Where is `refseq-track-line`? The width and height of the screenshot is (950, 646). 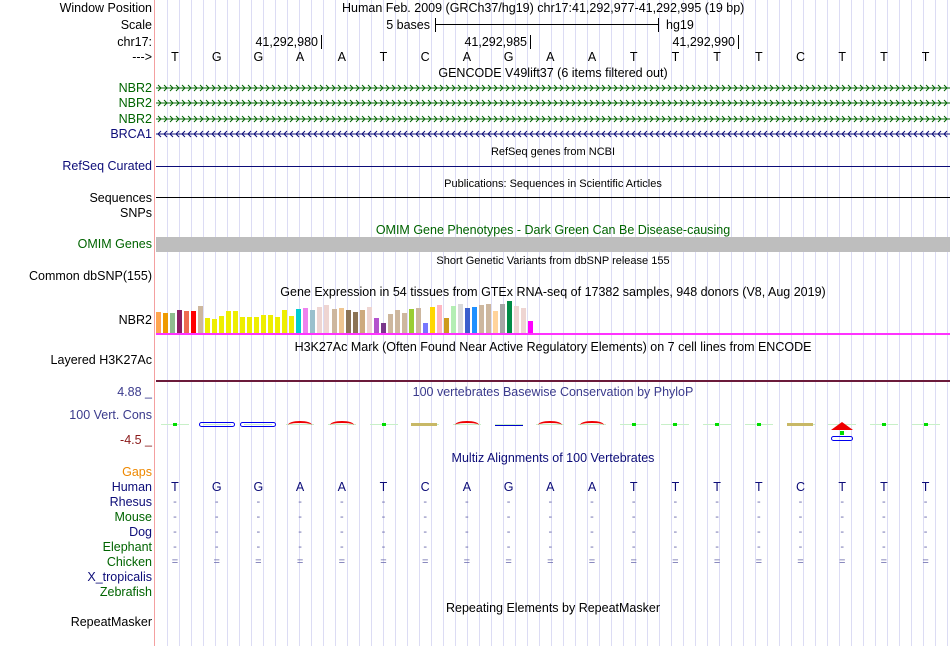
refseq-track-line is located at coordinates (553, 166).